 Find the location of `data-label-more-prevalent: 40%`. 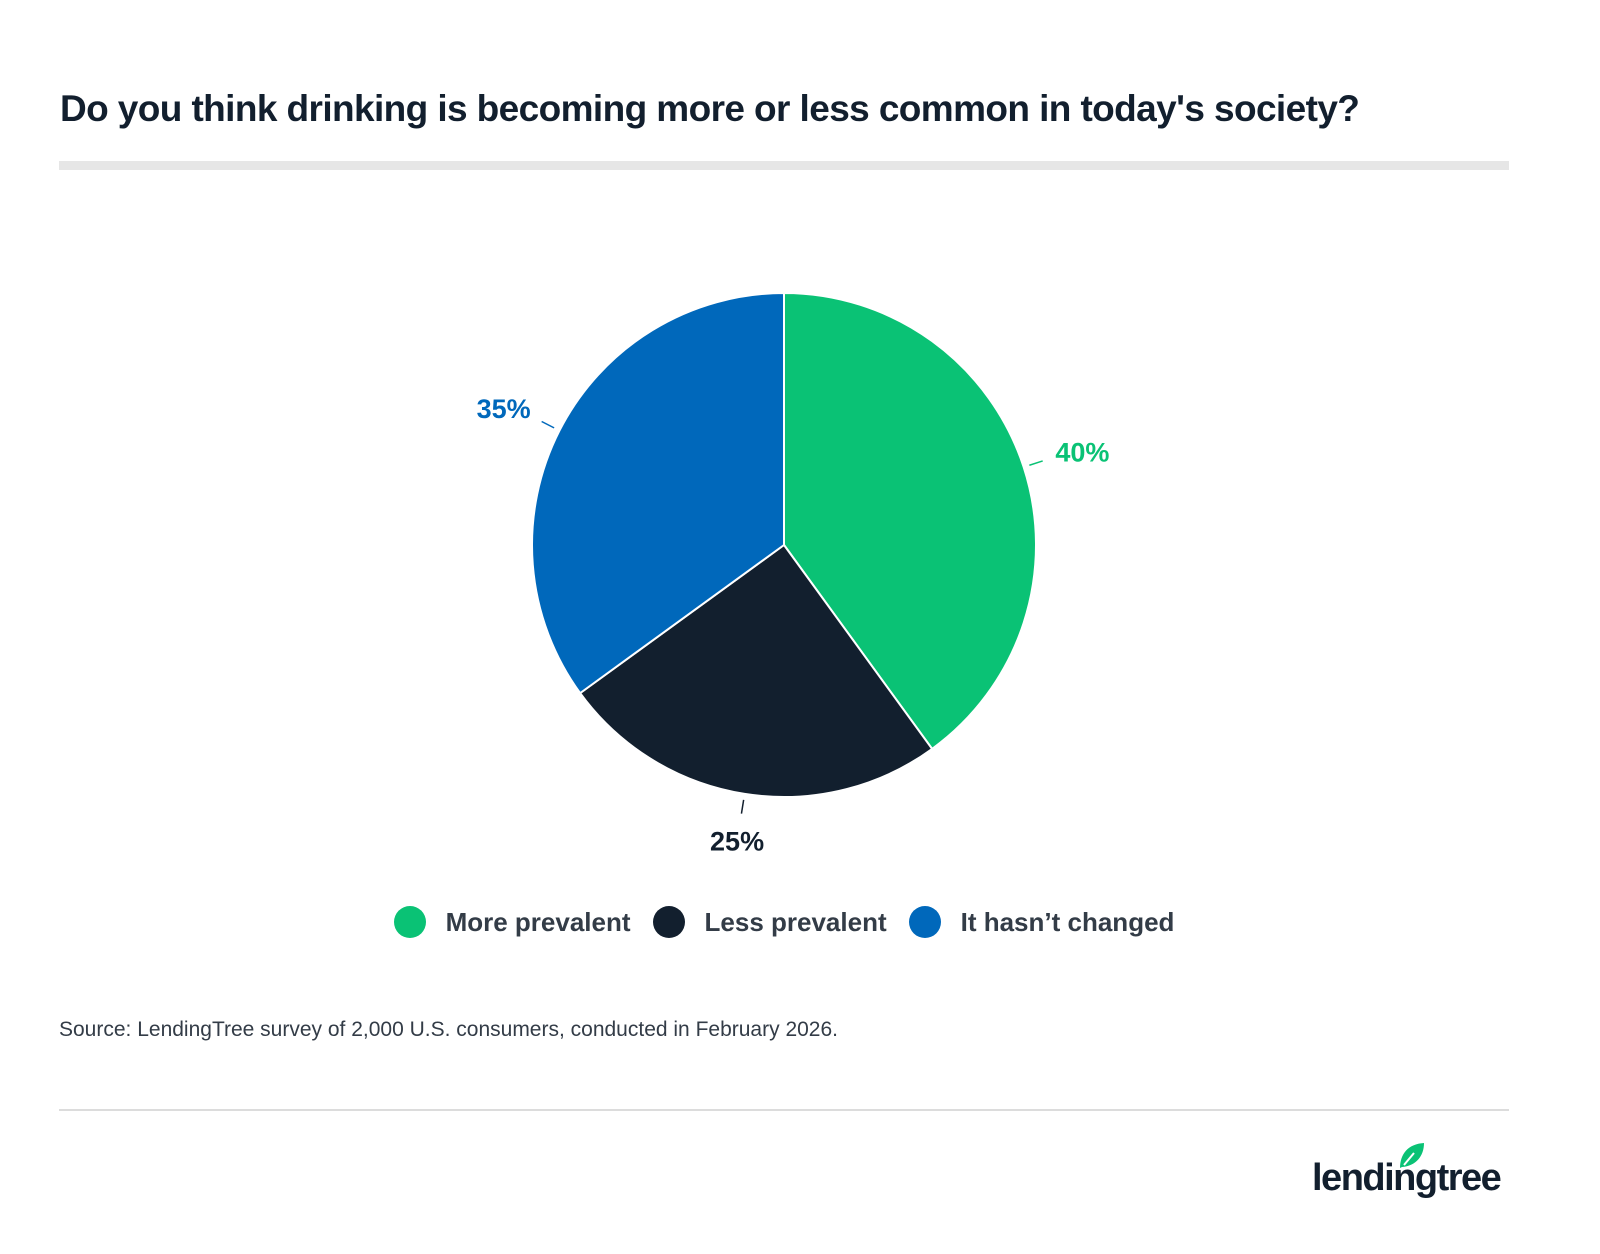

data-label-more-prevalent: 40% is located at coordinates (1082, 452).